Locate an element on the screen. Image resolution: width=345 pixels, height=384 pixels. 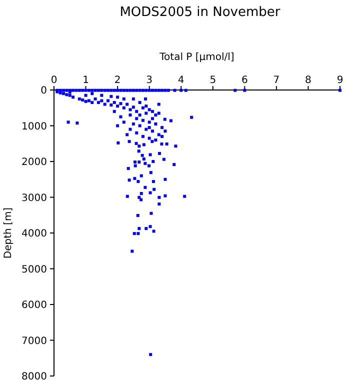
x-tick-label: 7 is located at coordinates (276, 80).